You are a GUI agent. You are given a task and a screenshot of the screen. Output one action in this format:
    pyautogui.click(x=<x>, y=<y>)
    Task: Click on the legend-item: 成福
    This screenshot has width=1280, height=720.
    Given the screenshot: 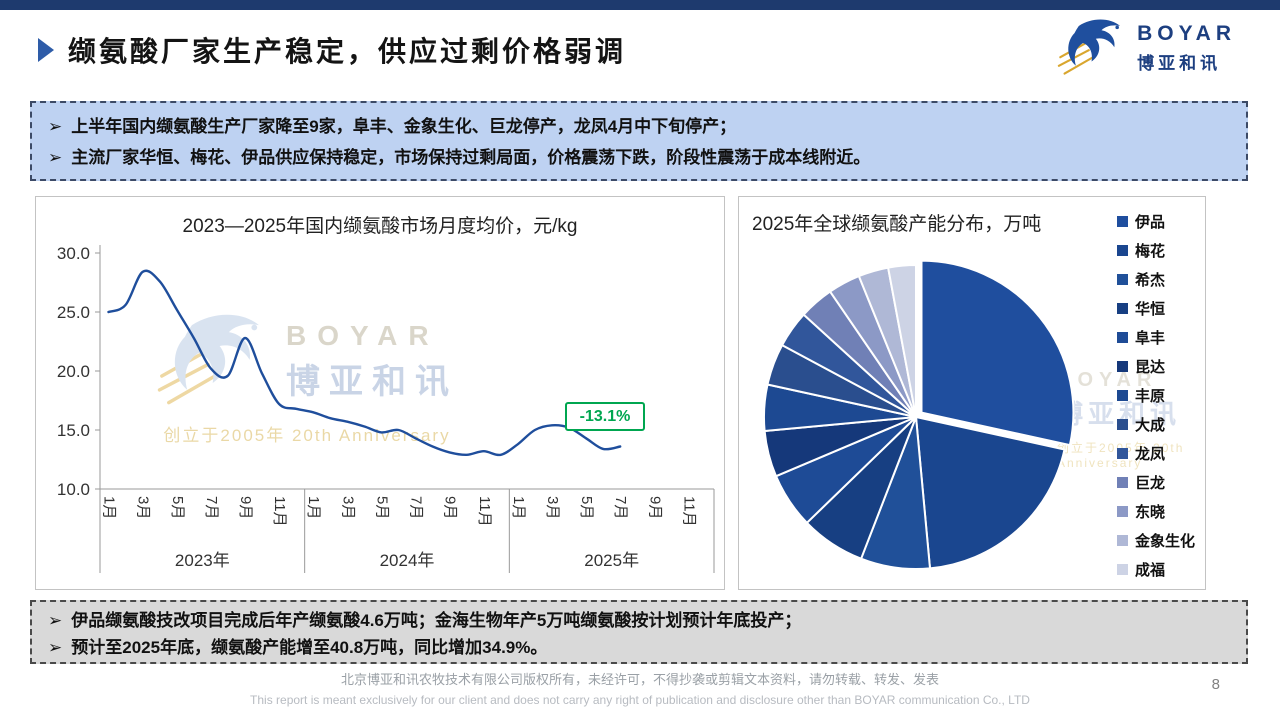 What is the action you would take?
    pyautogui.click(x=1155, y=569)
    